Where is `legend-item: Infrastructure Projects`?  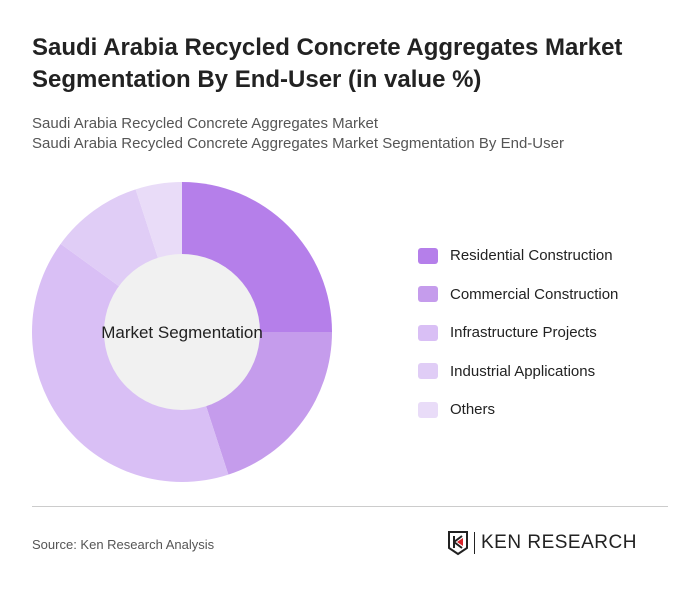 legend-item: Infrastructure Projects is located at coordinates (518, 332).